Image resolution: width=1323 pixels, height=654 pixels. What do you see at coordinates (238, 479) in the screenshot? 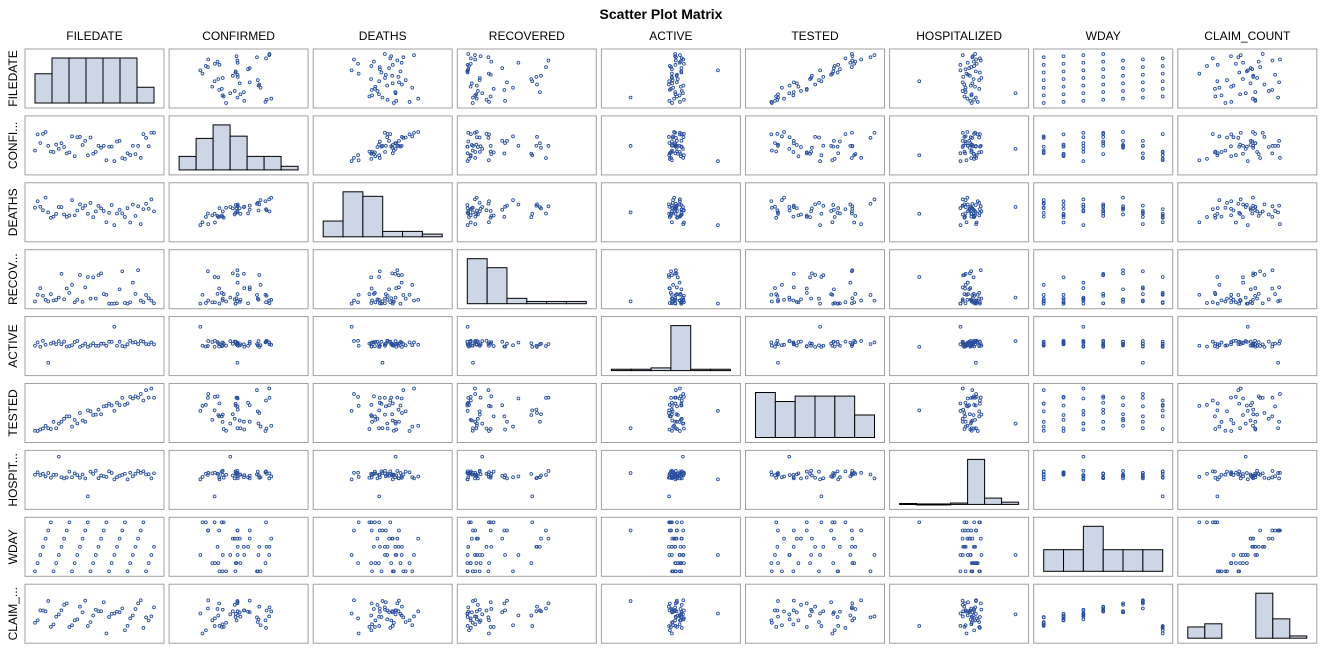
I see `cell-hospitalized-confirmed` at bounding box center [238, 479].